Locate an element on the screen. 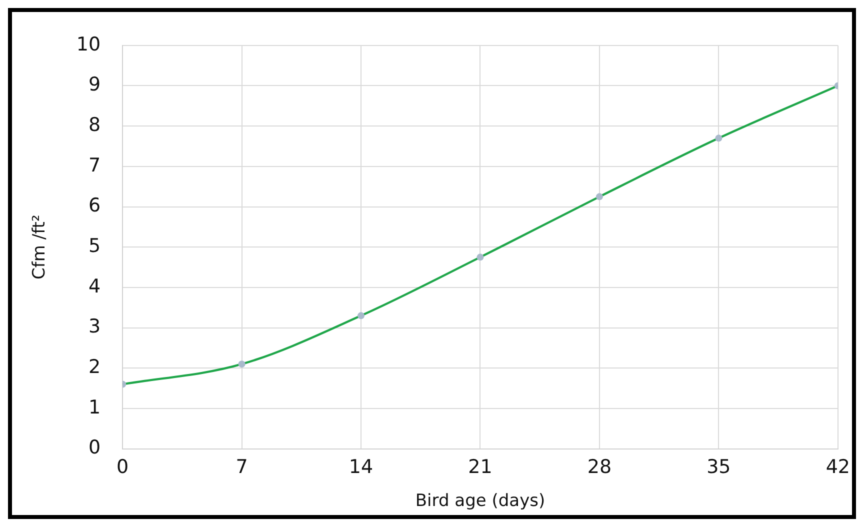 This screenshot has height=525, width=862. y-tick-label: 7 is located at coordinates (94, 165).